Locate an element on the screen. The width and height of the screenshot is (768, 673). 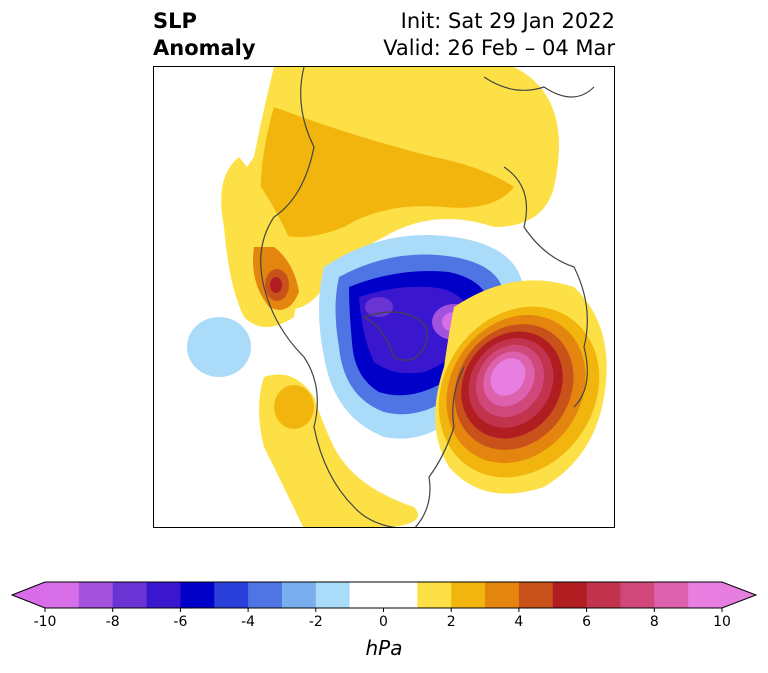
colorbar-tick-label: 6 is located at coordinates (587, 622).